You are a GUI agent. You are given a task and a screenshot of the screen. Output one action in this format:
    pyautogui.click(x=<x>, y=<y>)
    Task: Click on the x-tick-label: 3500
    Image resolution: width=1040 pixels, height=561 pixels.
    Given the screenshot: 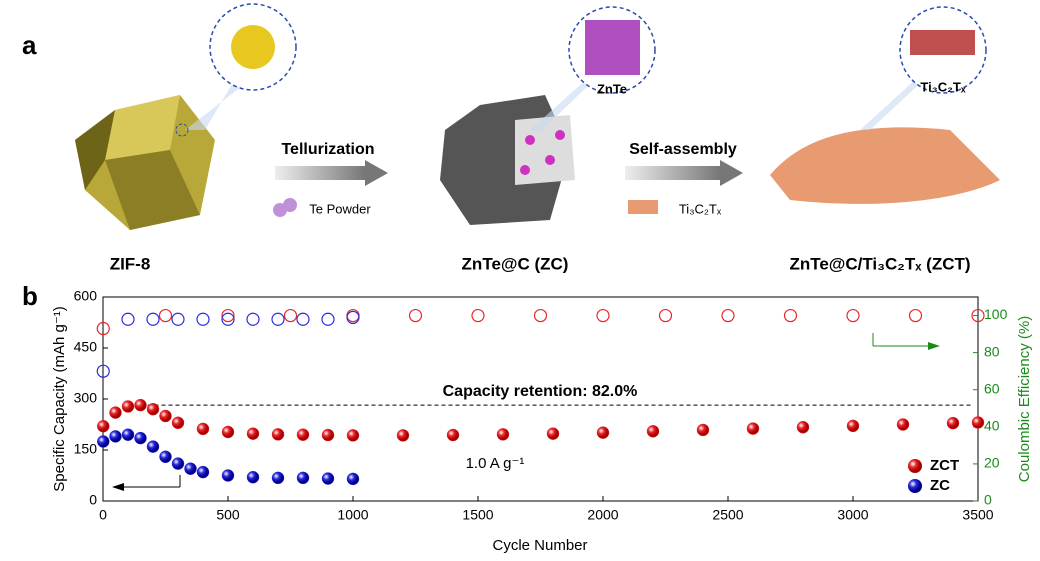 What is the action you would take?
    pyautogui.click(x=977, y=515)
    